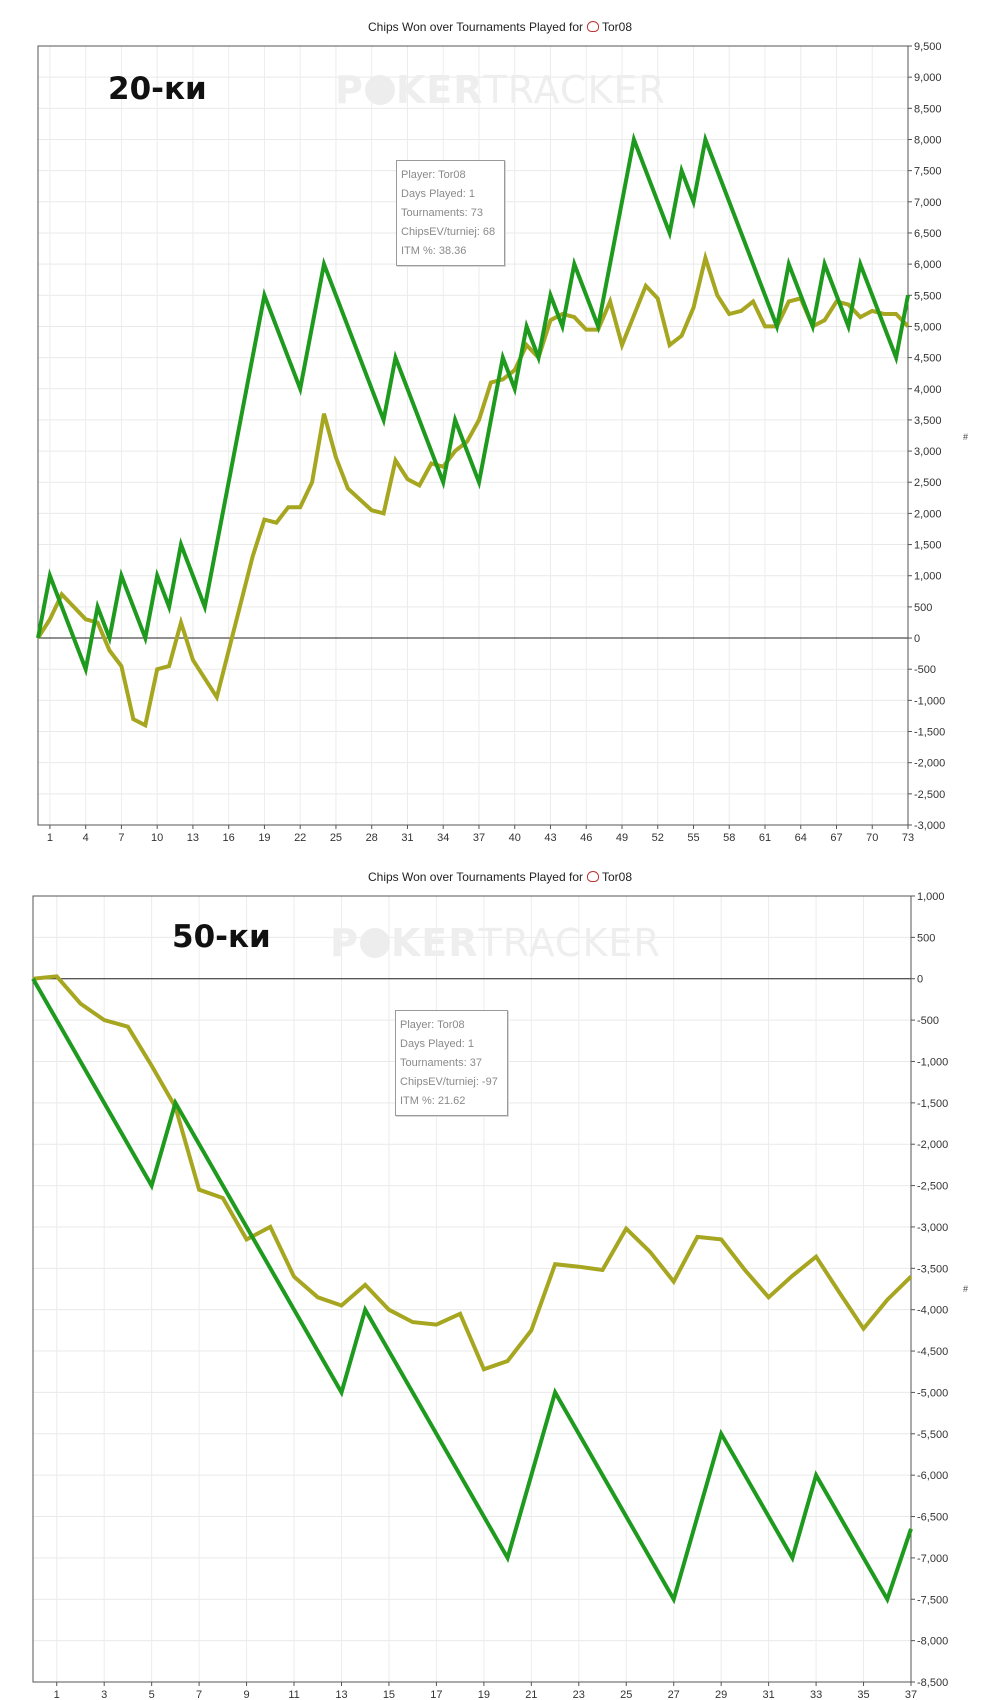 The width and height of the screenshot is (1000, 1700). What do you see at coordinates (221, 937) in the screenshot?
I see `chart-label: 50-ки` at bounding box center [221, 937].